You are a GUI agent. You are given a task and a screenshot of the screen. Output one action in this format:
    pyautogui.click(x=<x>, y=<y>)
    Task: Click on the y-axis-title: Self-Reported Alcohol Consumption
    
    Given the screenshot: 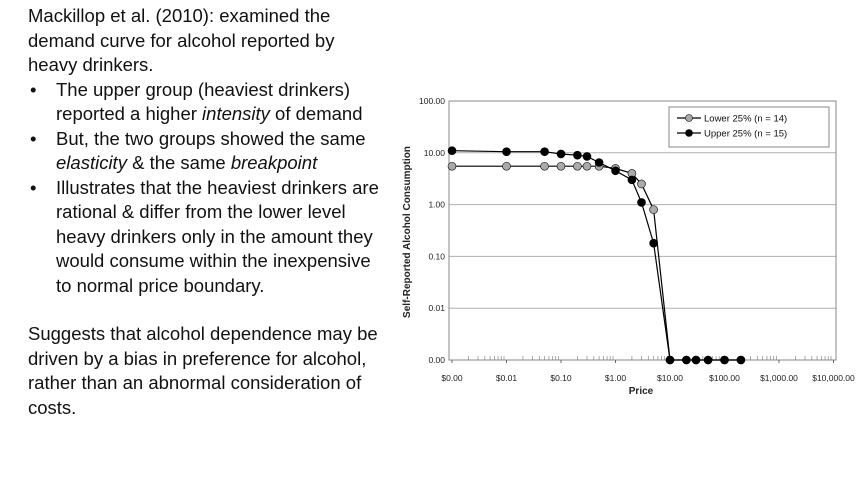 What is the action you would take?
    pyautogui.click(x=407, y=232)
    